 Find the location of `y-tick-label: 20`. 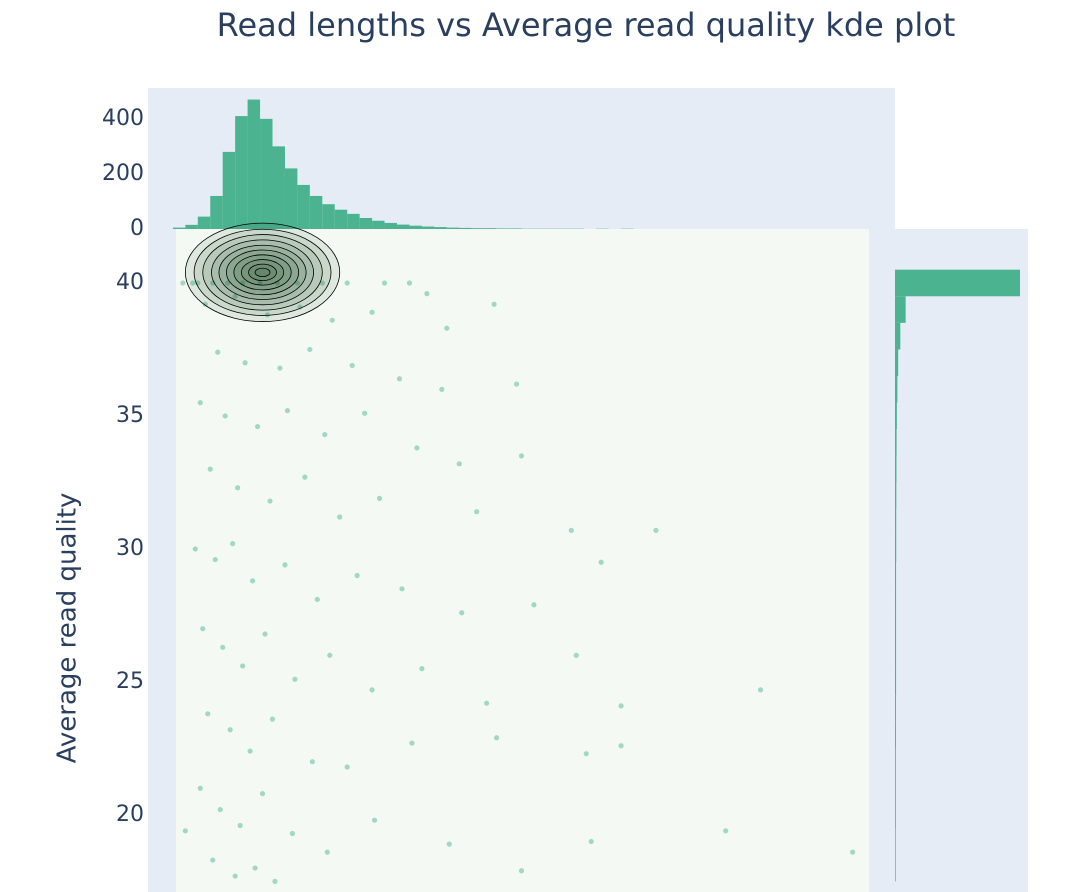

y-tick-label: 20 is located at coordinates (130, 814).